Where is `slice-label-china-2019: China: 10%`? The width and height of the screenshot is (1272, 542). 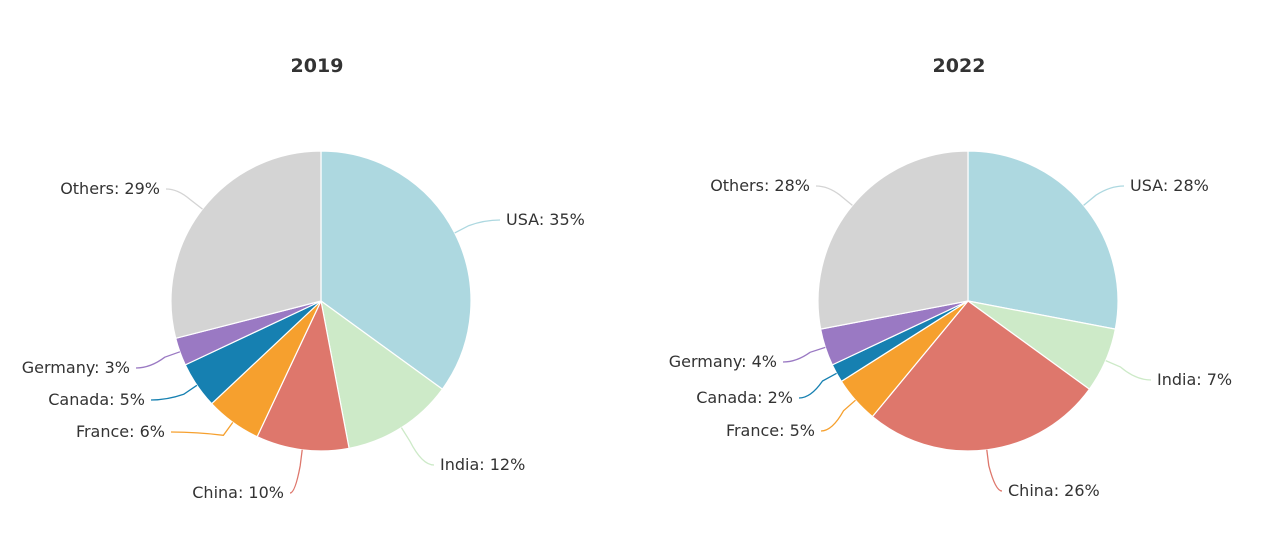 slice-label-china-2019: China: 10% is located at coordinates (238, 492).